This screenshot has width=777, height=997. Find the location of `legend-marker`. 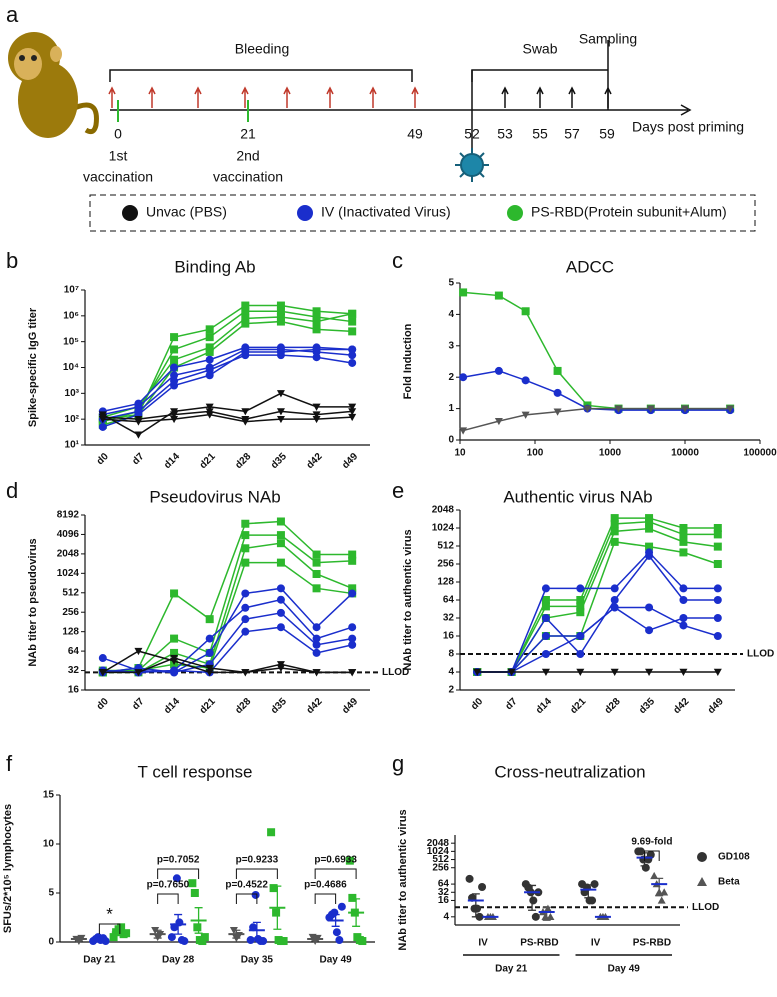

legend-marker is located at coordinates (515, 213).